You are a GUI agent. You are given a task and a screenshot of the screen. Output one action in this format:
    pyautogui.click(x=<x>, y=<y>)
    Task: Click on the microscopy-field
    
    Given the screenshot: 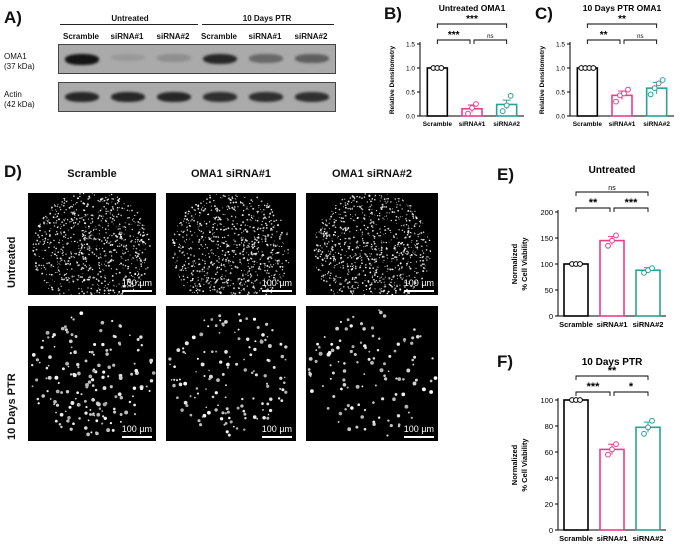 What is the action you would take?
    pyautogui.click(x=230, y=244)
    